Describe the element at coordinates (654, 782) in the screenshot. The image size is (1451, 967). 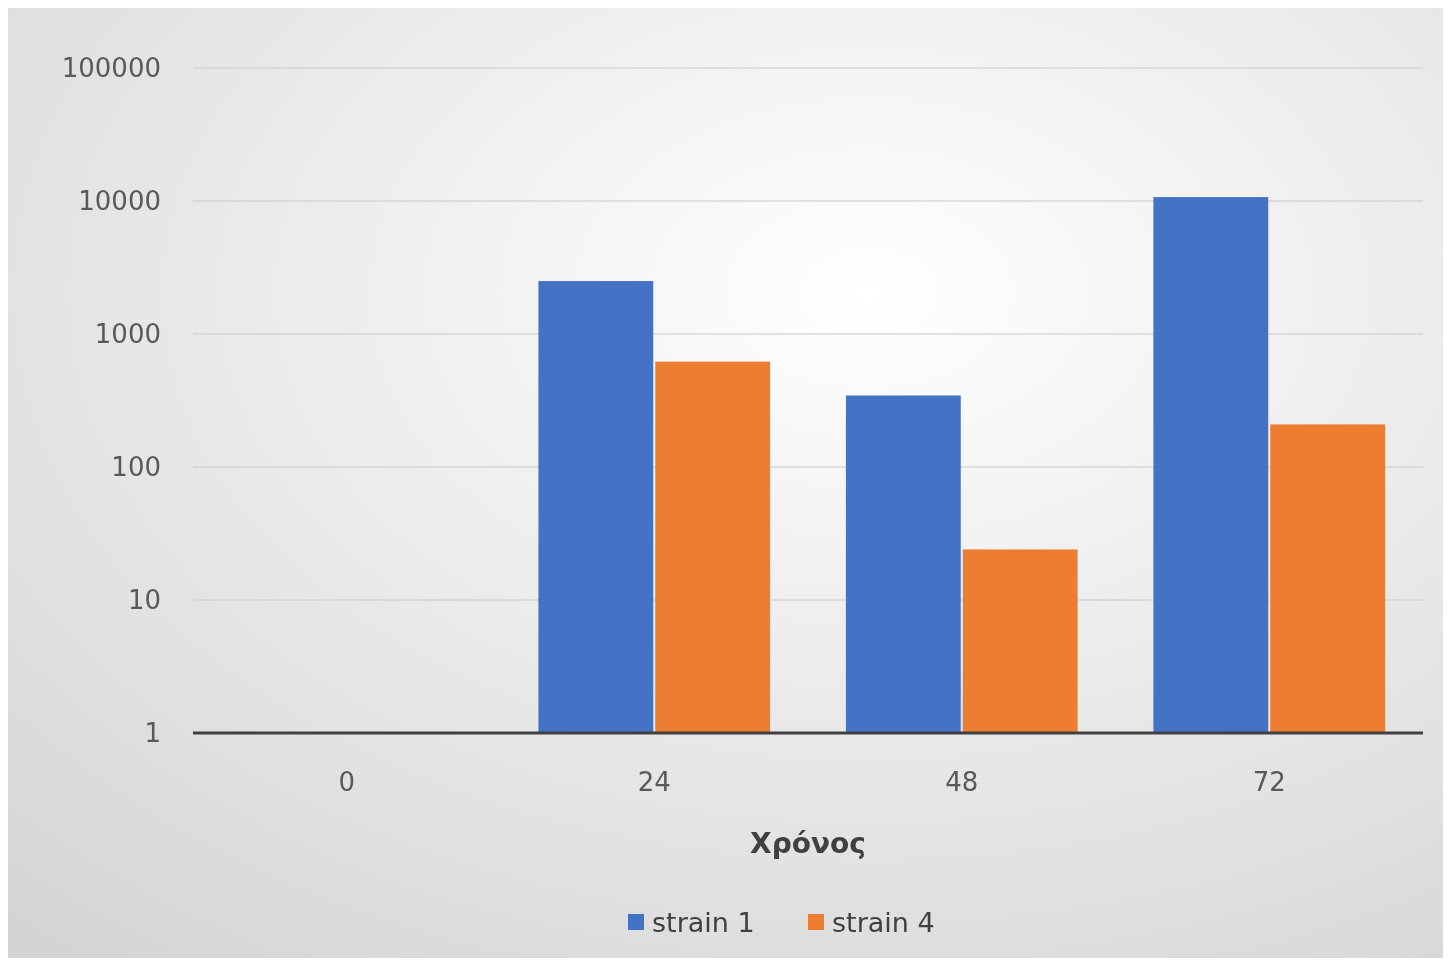
I see `x-tick-label: 24` at that location.